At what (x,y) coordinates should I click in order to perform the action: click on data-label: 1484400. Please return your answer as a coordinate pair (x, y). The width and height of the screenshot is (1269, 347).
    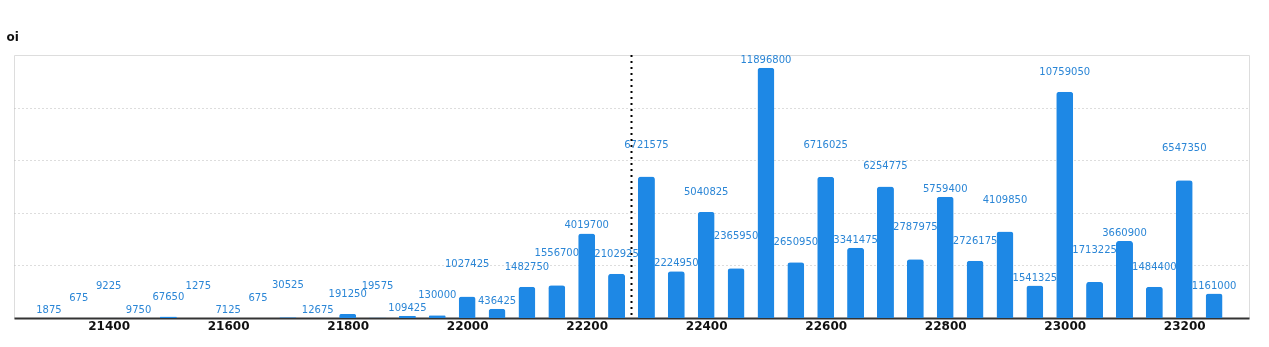
    Looking at the image, I should click on (1154, 266).